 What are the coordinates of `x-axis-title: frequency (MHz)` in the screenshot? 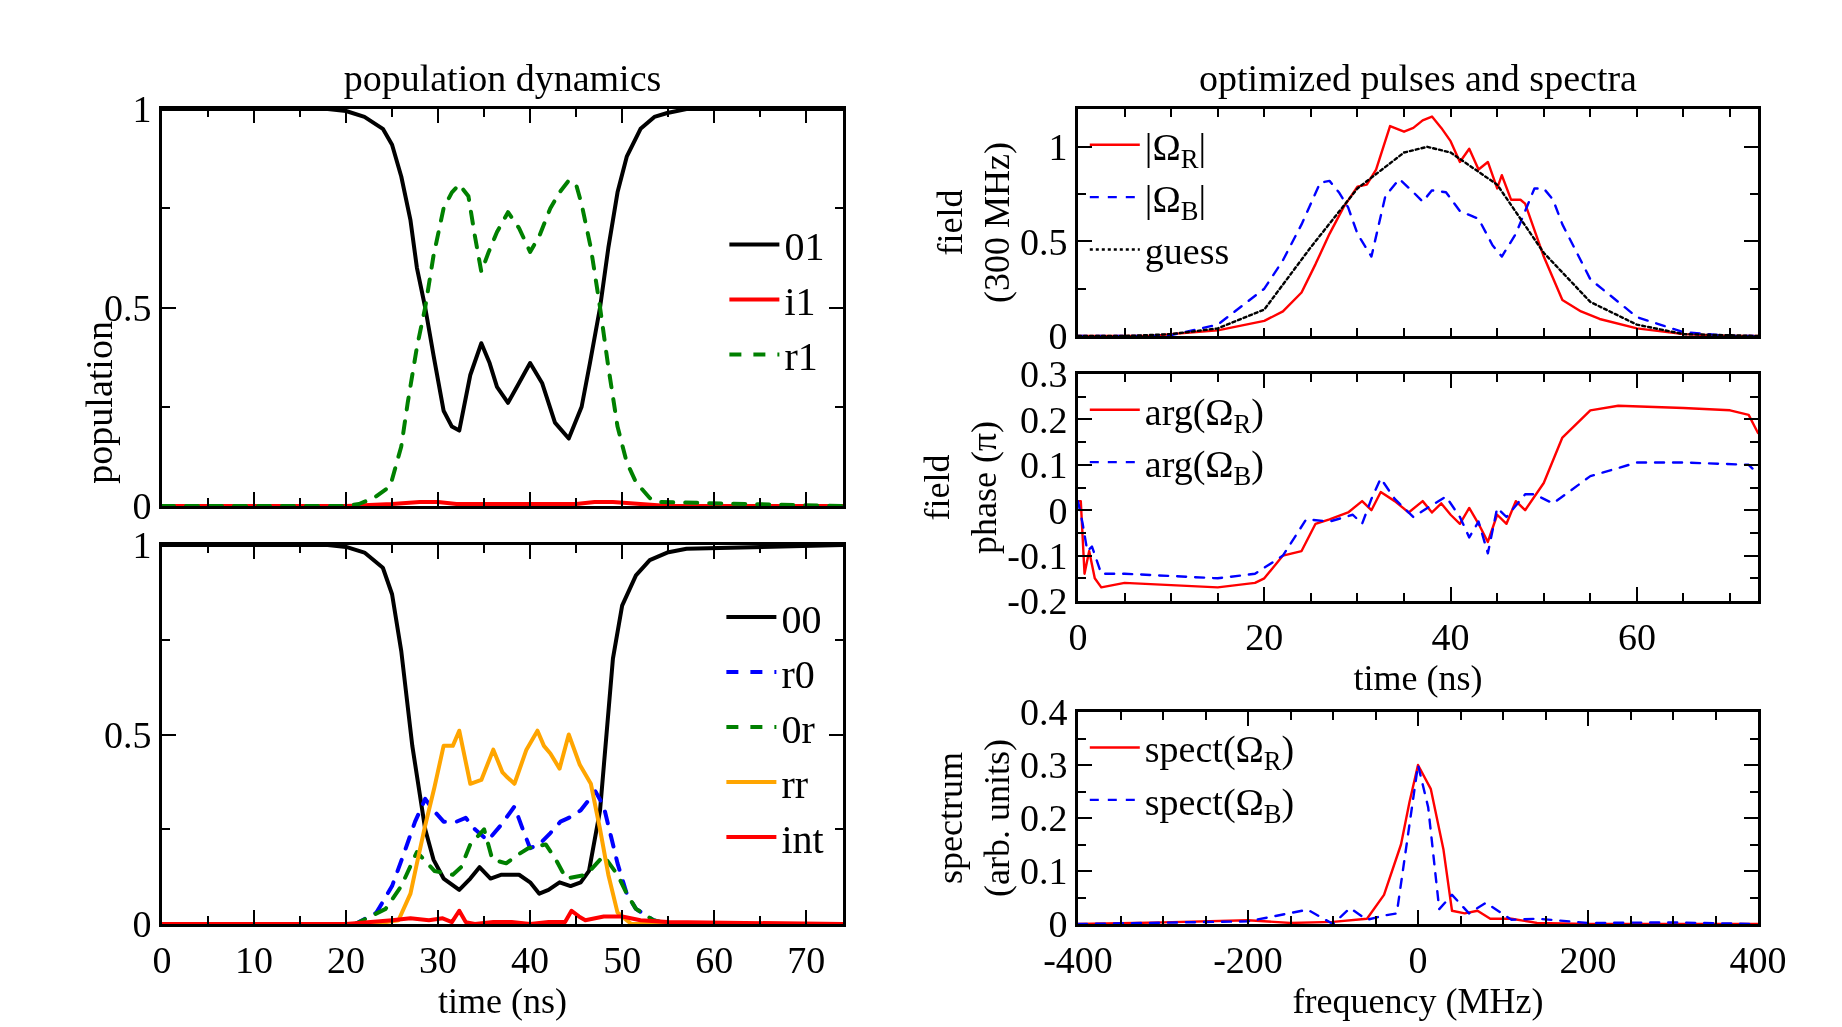 It's located at (1418, 1000).